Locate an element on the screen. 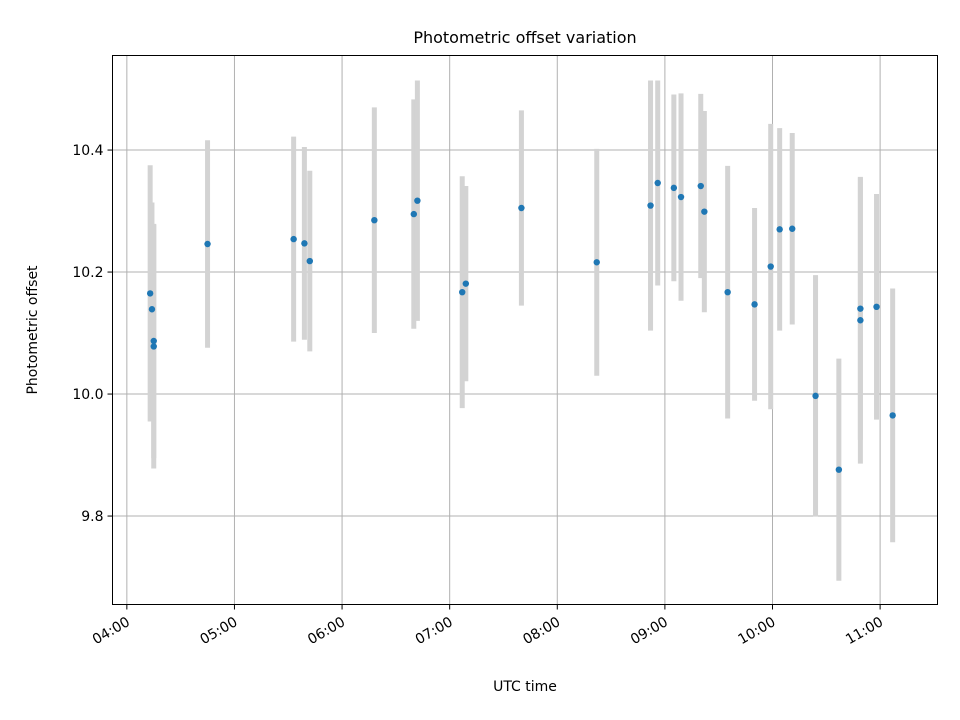 The height and width of the screenshot is (720, 960). x-tick-label: 04:00 is located at coordinates (111, 631).